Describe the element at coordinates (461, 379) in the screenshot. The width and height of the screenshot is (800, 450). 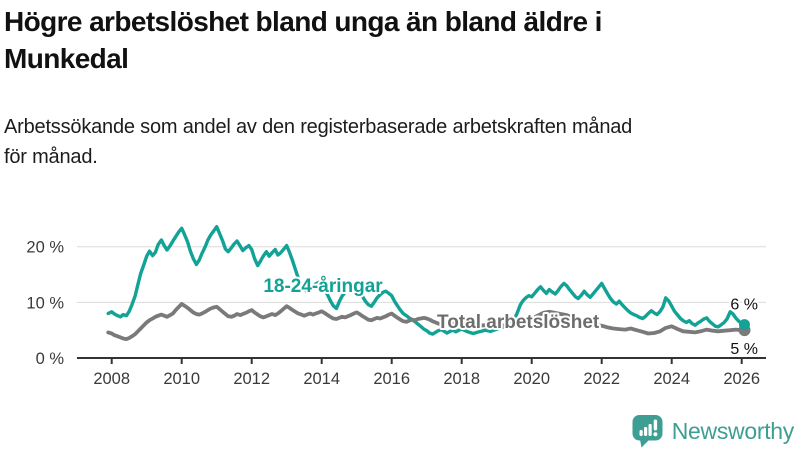
I see `x-axis-tick-label: 2018` at that location.